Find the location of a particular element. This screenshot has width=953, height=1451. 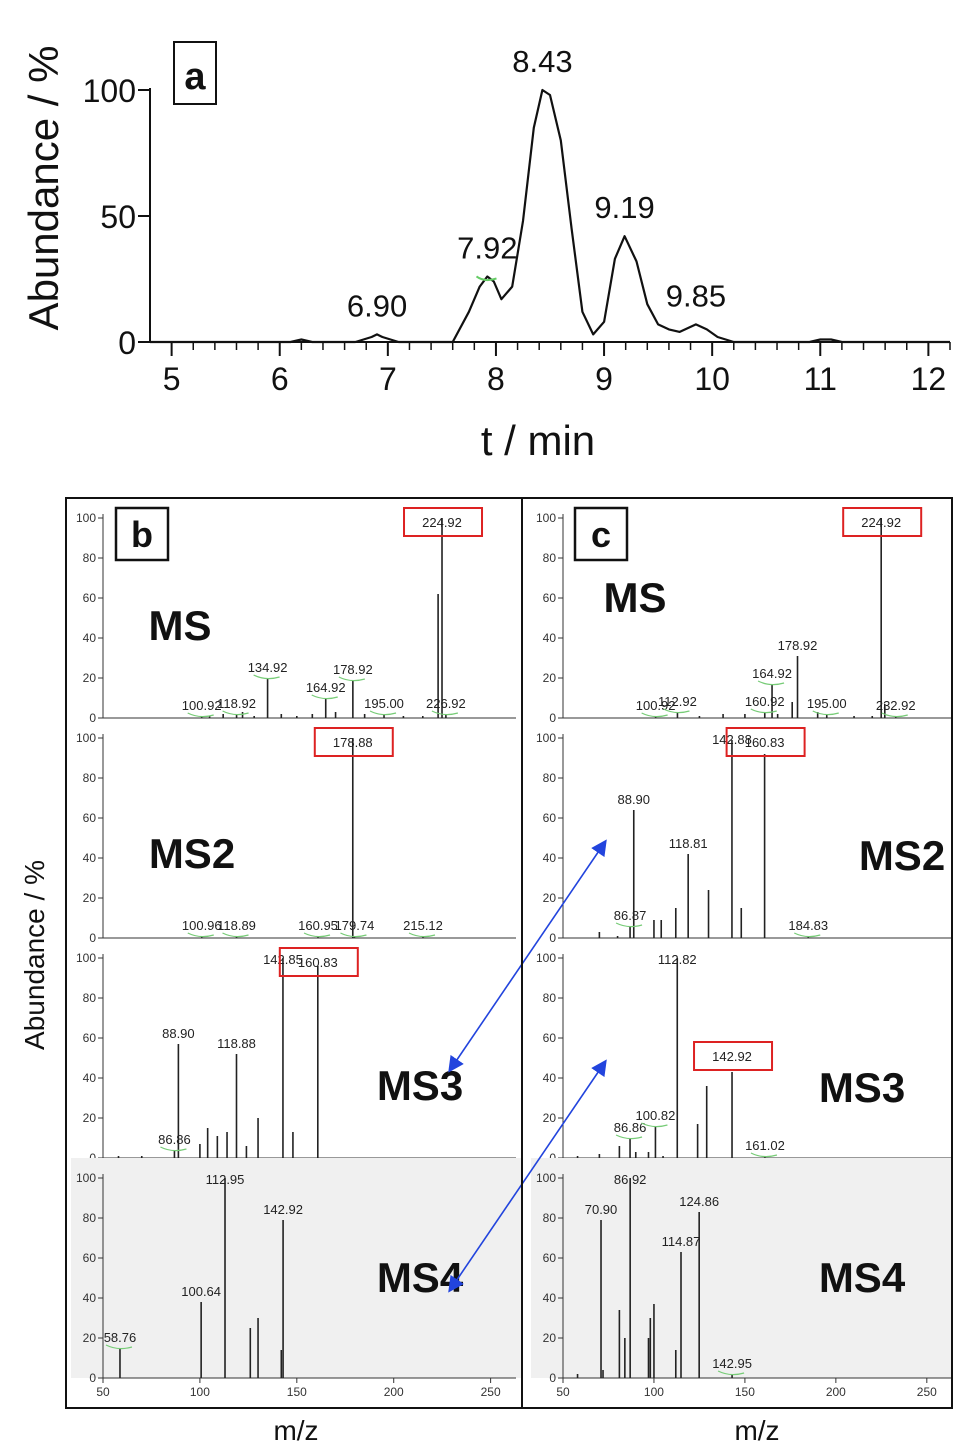

precursor-label: 224.92 is located at coordinates (442, 522).